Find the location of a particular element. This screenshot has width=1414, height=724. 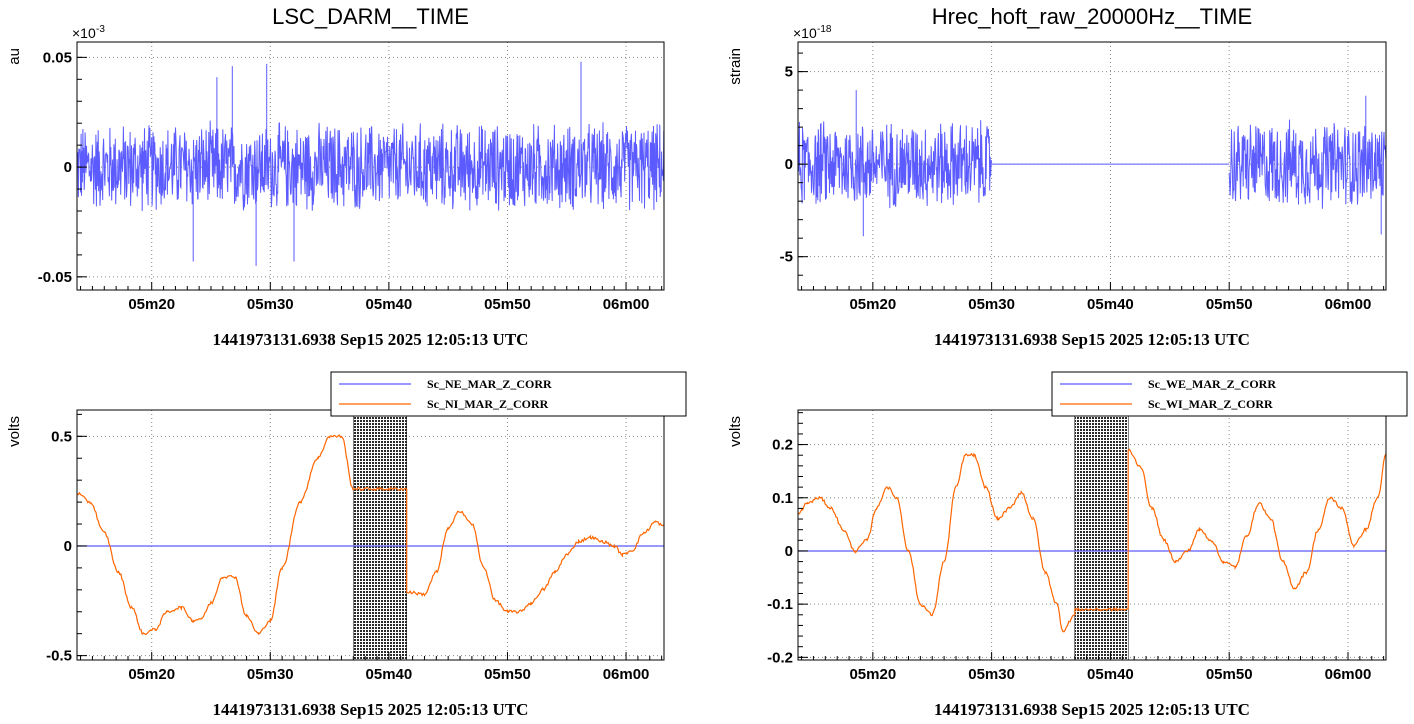

y-tick-label: 0.2 is located at coordinates (782, 445).